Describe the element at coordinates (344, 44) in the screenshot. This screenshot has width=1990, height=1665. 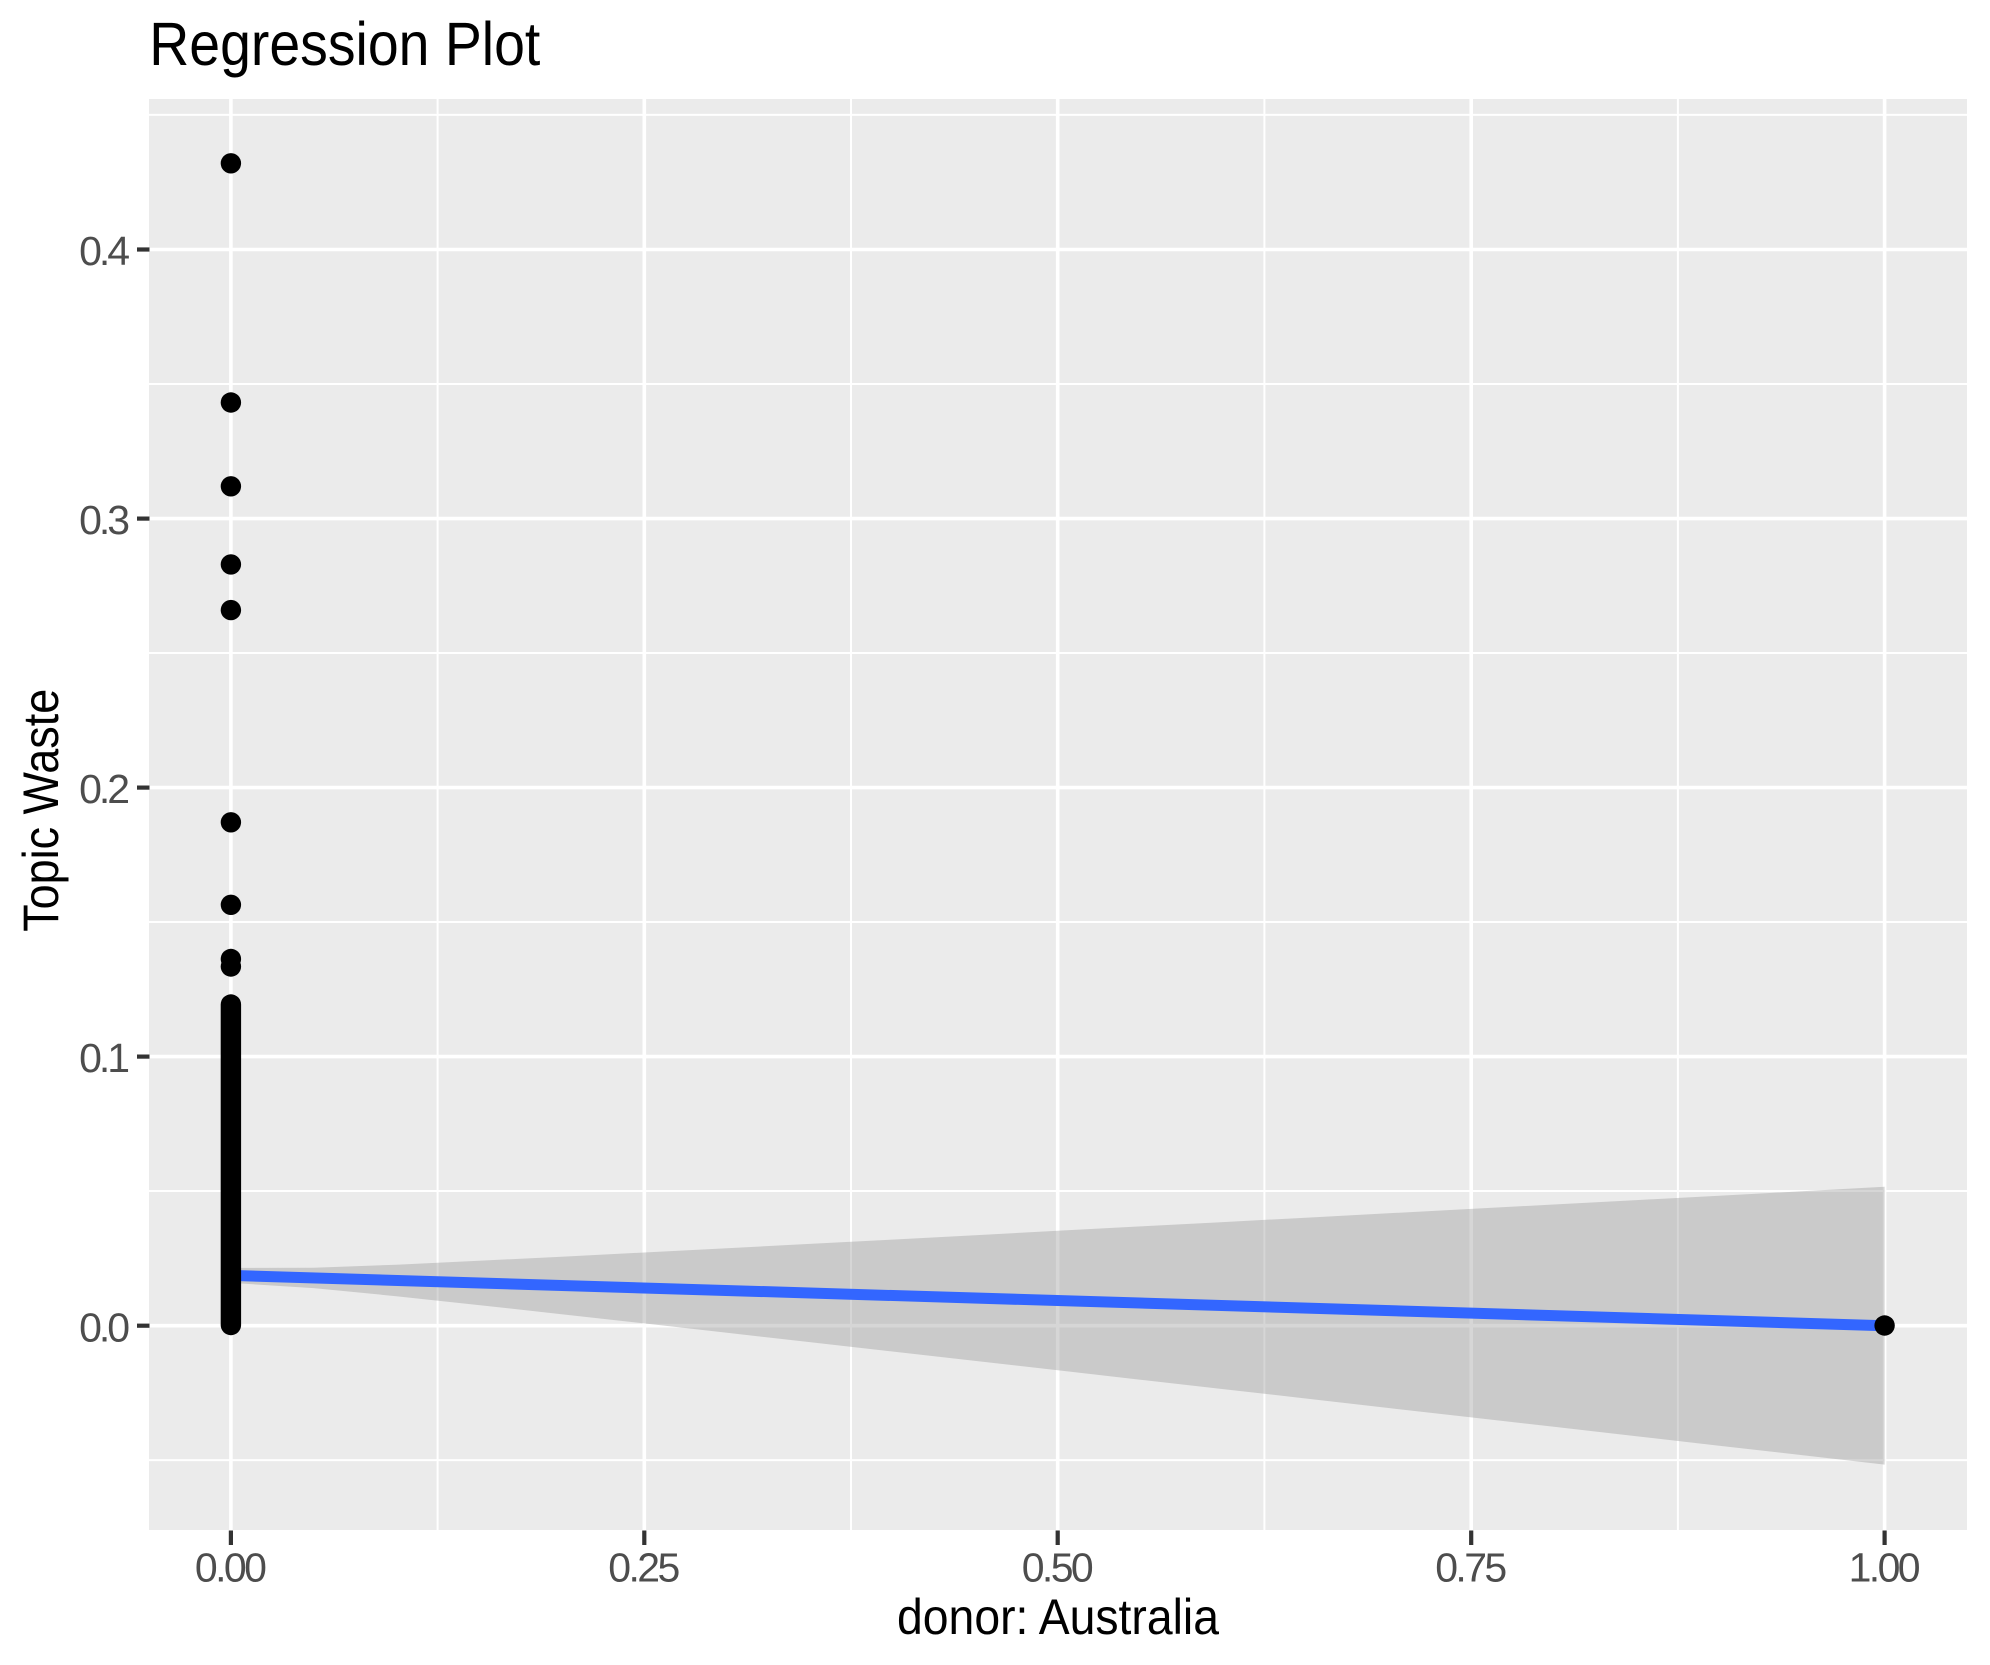
I see `svg-text: Regression Plot` at that location.